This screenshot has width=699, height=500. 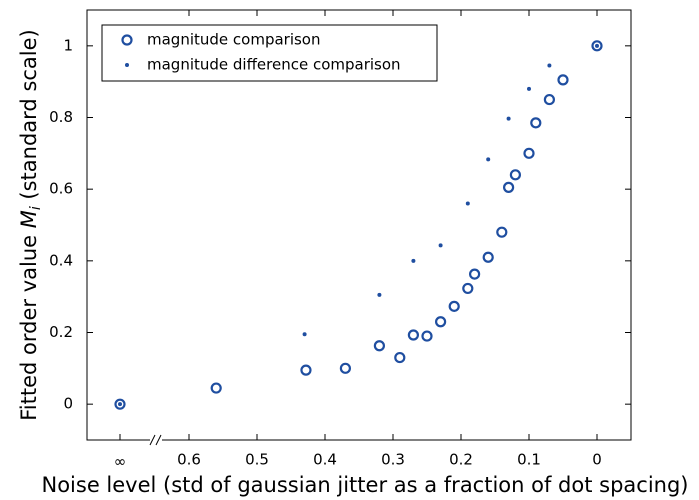 What do you see at coordinates (36, 208) in the screenshot?
I see `y-label-part: i` at bounding box center [36, 208].